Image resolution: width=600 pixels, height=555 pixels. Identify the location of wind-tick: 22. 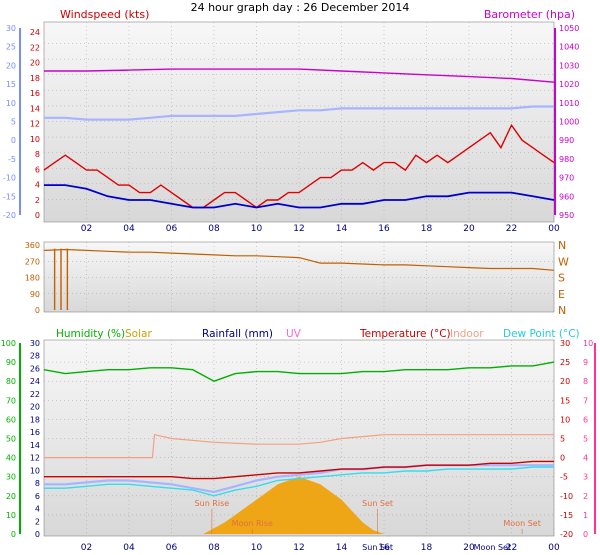
(35, 47).